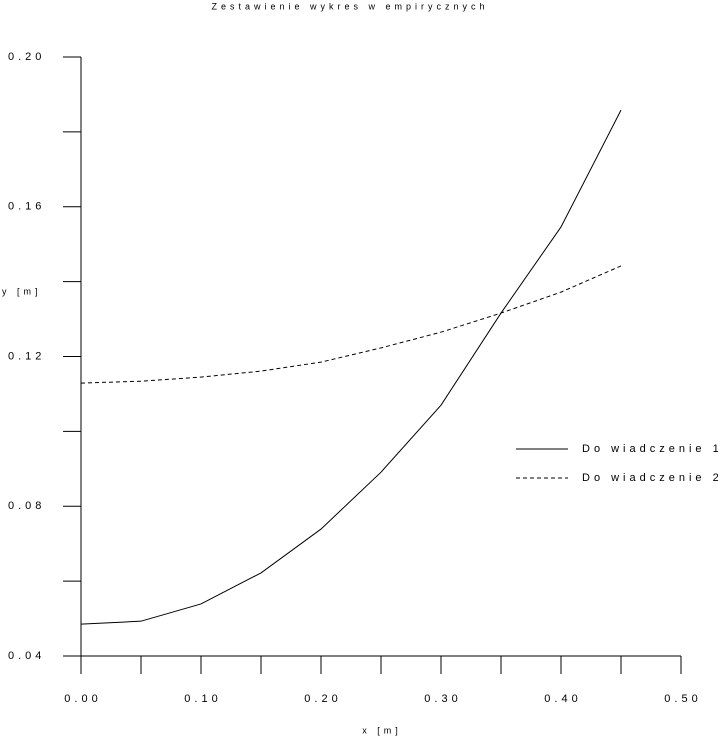 The height and width of the screenshot is (740, 718). I want to click on legend-label: Do wiadczenie 2, so click(650, 478).